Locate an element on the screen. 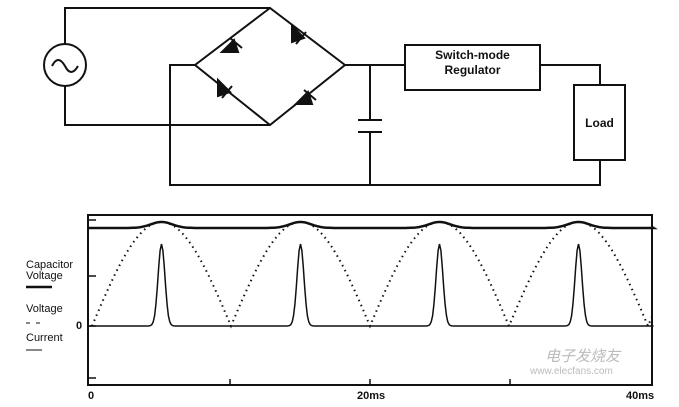 This screenshot has height=407, width=679. source-wires is located at coordinates (167, 66).